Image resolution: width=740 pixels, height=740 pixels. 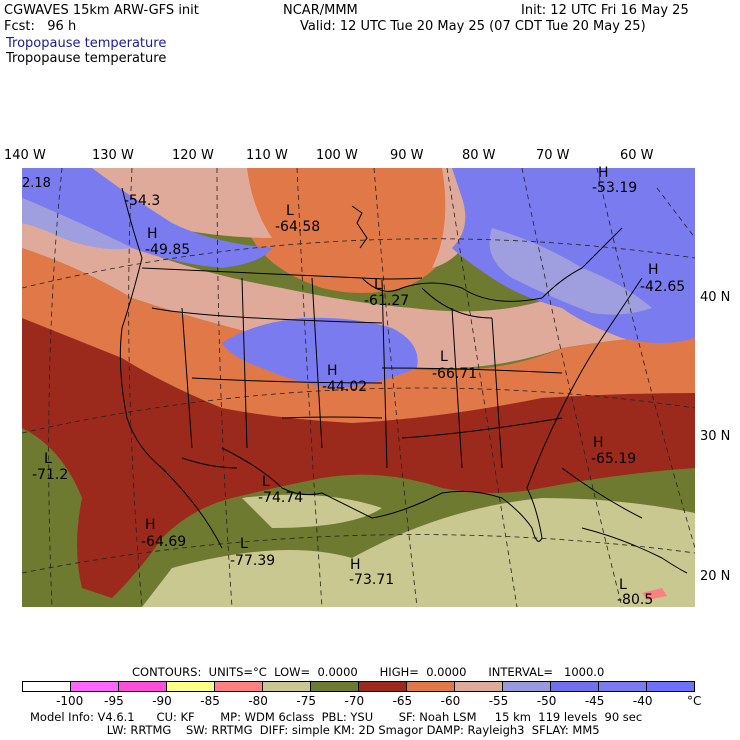 What do you see at coordinates (281, 498) in the screenshot?
I see `map-value-label: -74.74` at bounding box center [281, 498].